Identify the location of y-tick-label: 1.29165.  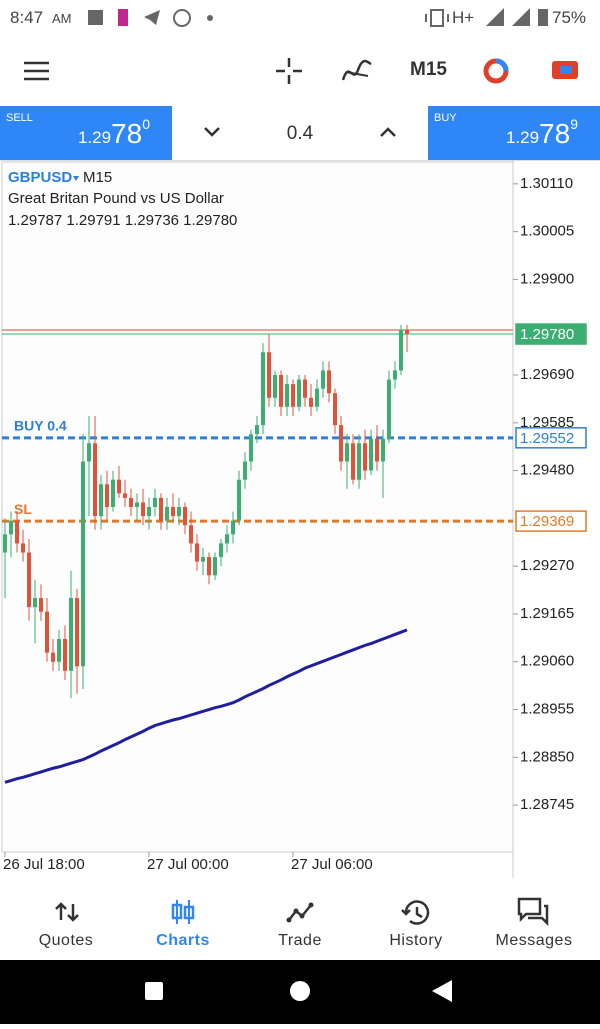
(547, 613).